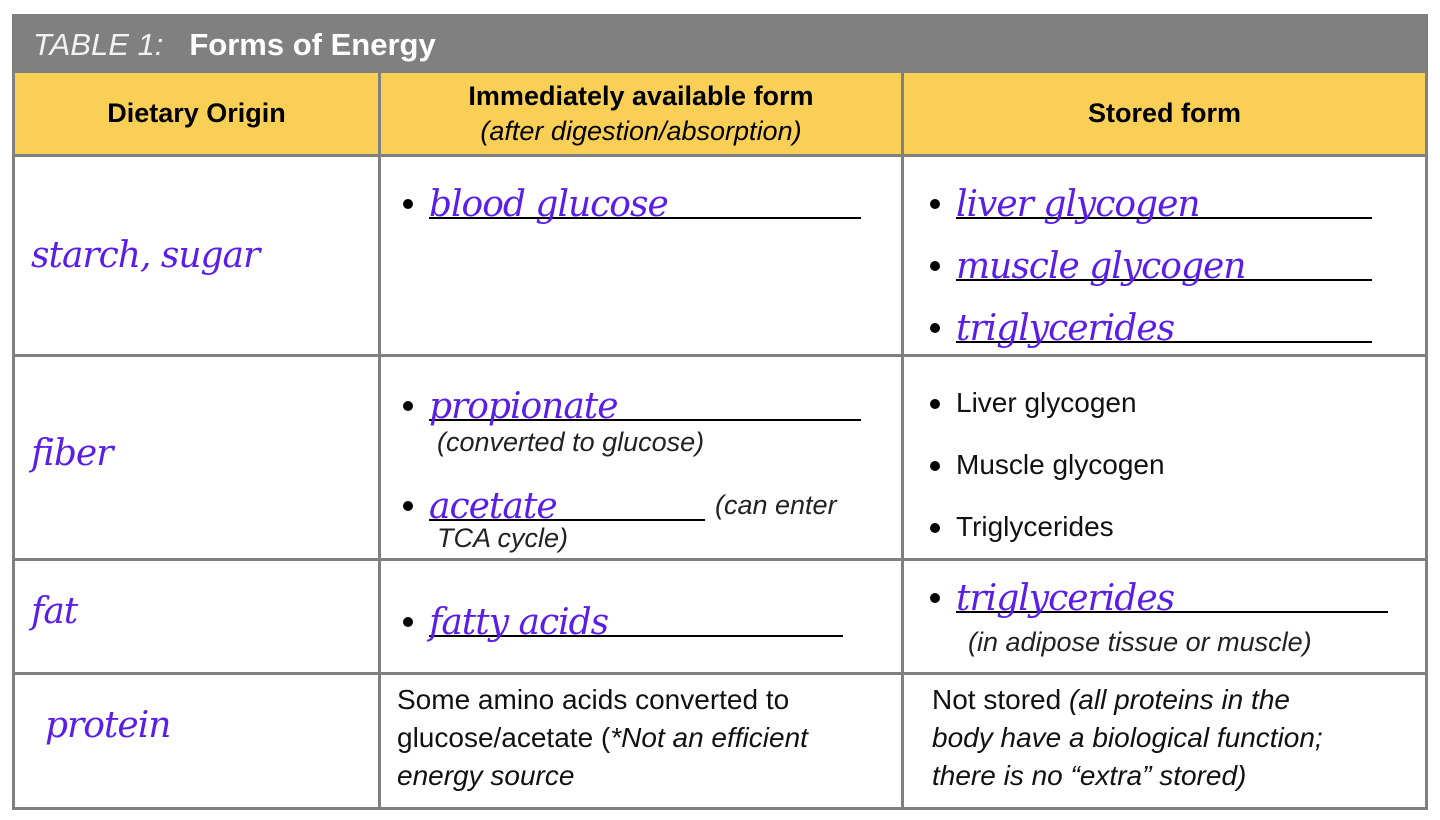 The image size is (1440, 820). Describe the element at coordinates (1101, 266) in the screenshot. I see `row1-stored-value-2: muscle glycogen` at that location.